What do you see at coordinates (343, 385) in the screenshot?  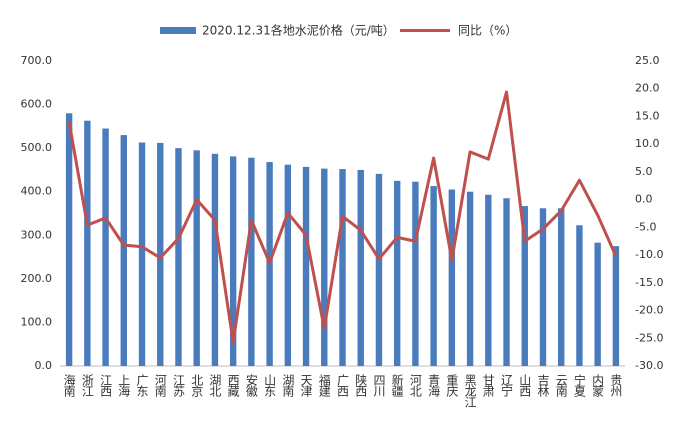 I see `x-tick-label: 广西` at bounding box center [343, 385].